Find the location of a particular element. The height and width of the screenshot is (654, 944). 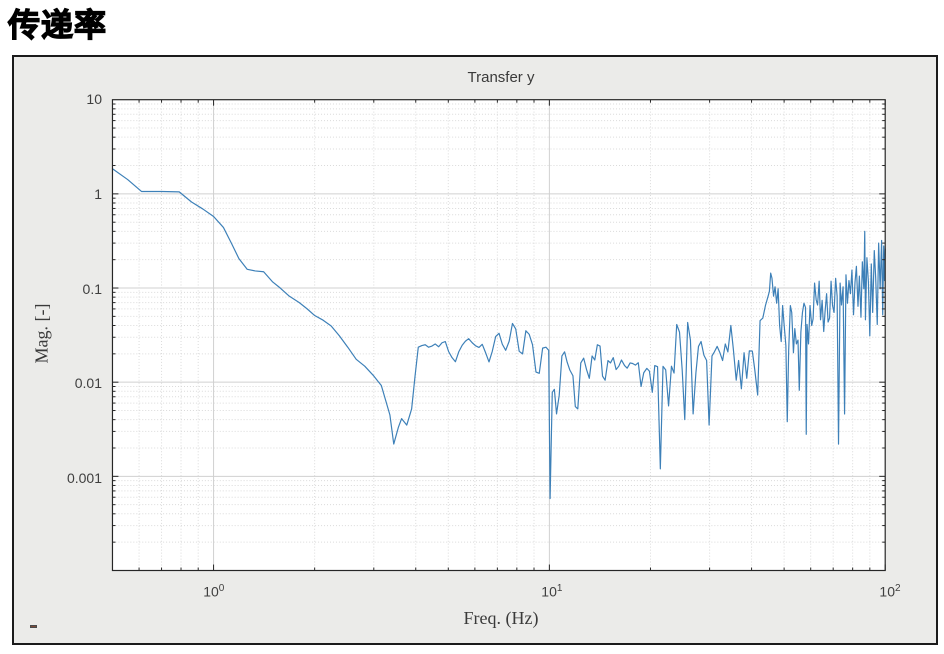

page-title: 传递率 is located at coordinates (57, 24).